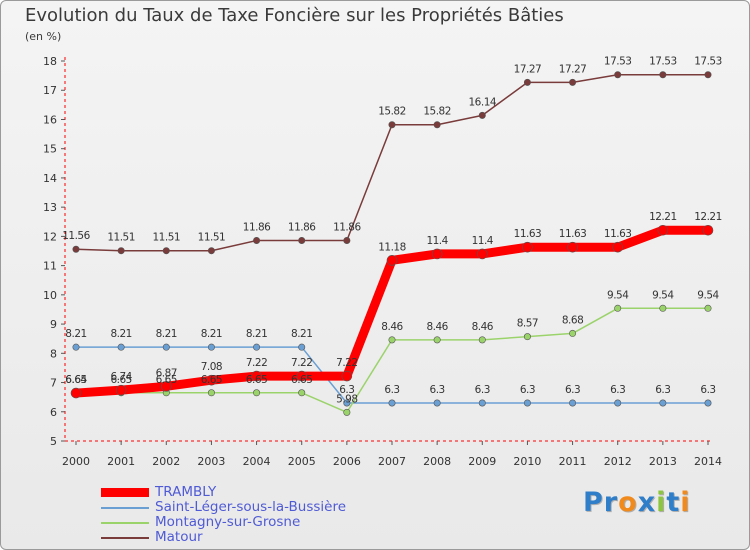  What do you see at coordinates (50, 90) in the screenshot?
I see `y-tick-label: 17` at bounding box center [50, 90].